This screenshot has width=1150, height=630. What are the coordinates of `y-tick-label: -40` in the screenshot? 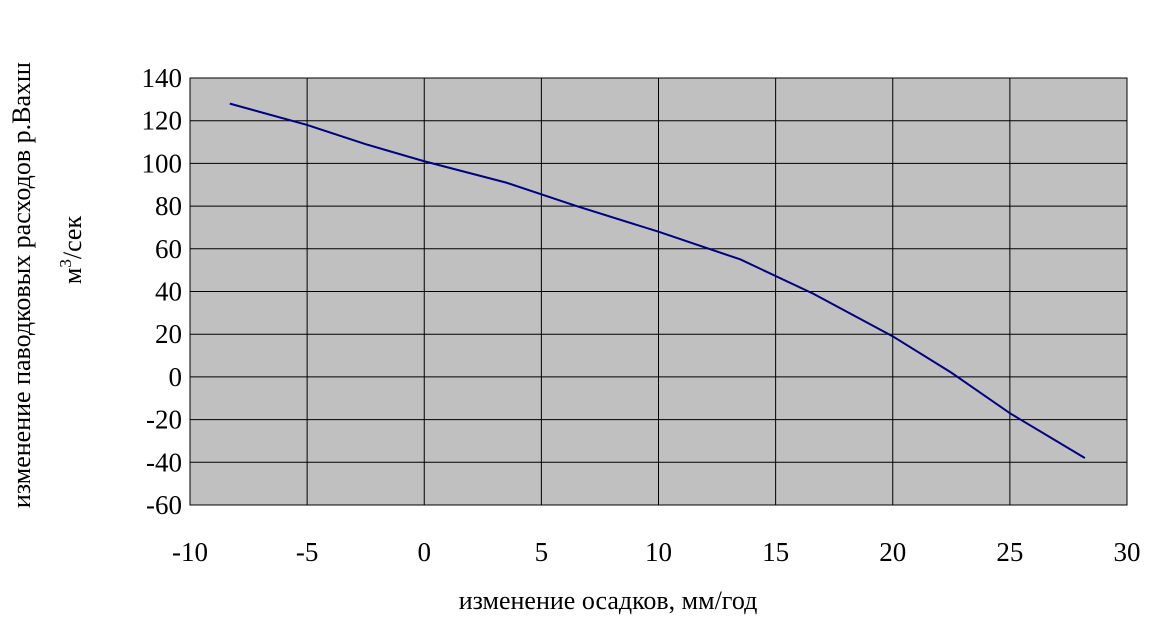 It's located at (164, 462).